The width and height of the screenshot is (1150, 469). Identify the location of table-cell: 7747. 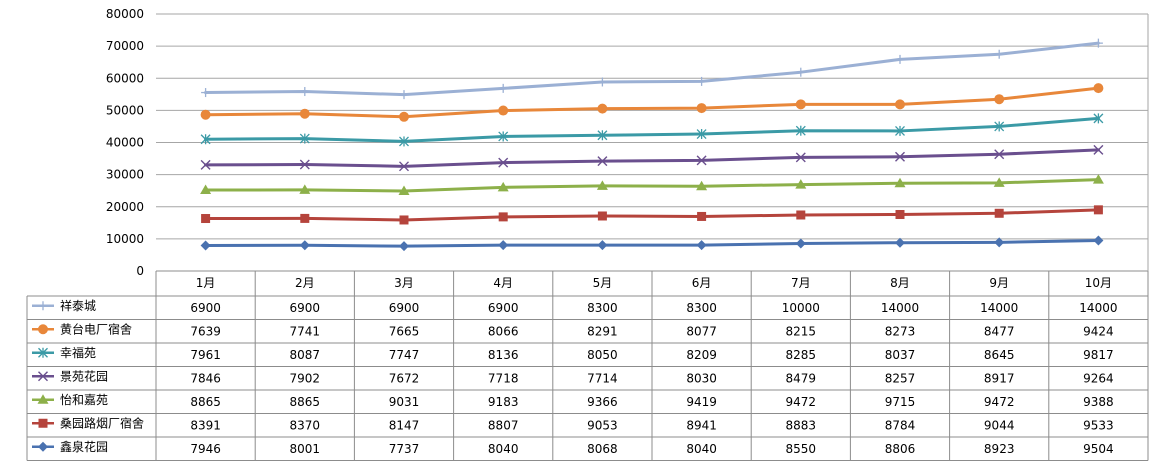
(404, 355).